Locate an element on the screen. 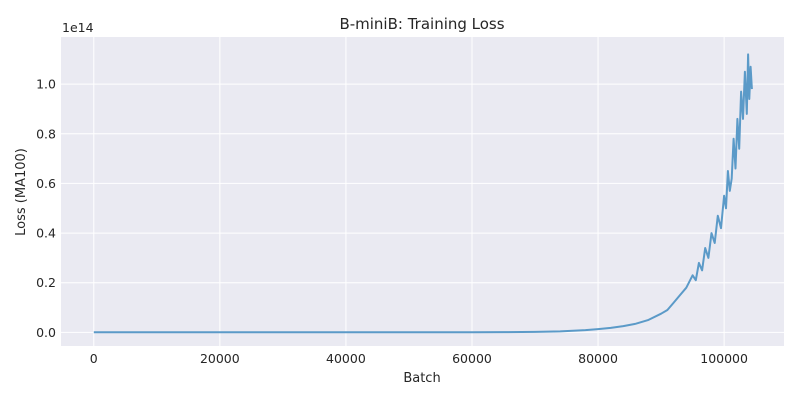  x-tick-label: 60000 is located at coordinates (472, 358).